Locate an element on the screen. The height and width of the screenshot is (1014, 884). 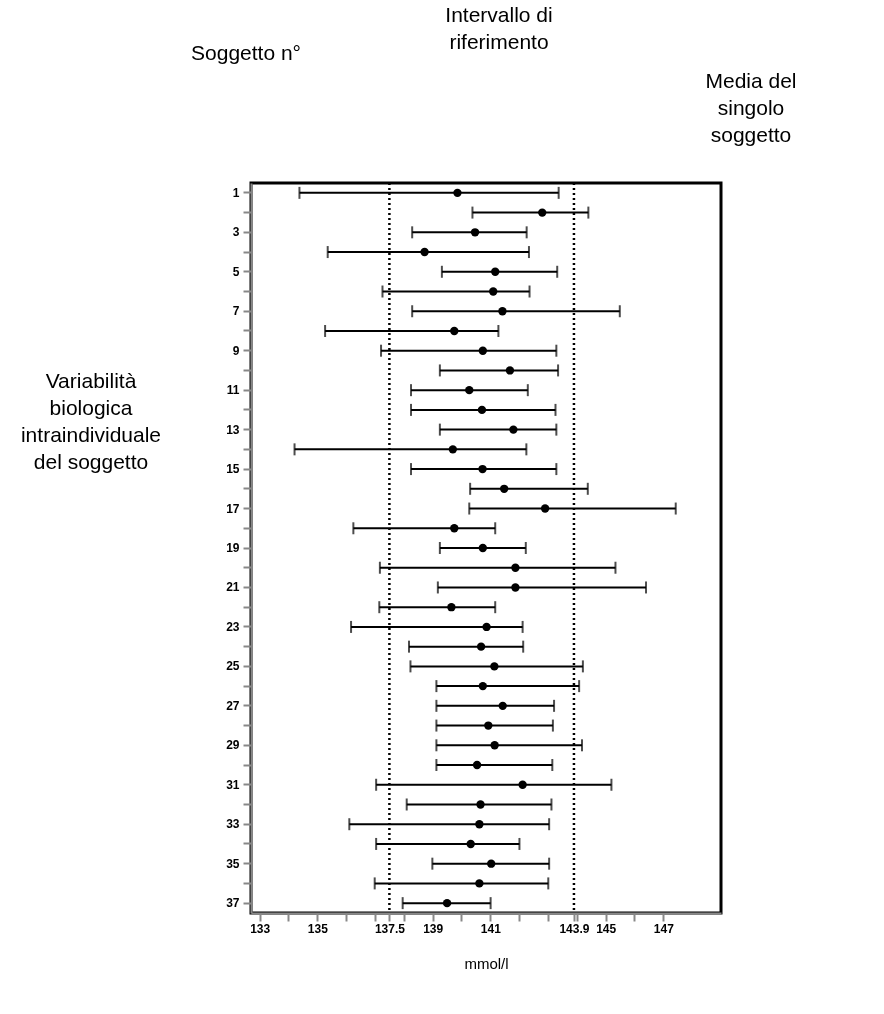
y-tick-label: 29 is located at coordinates (233, 745).